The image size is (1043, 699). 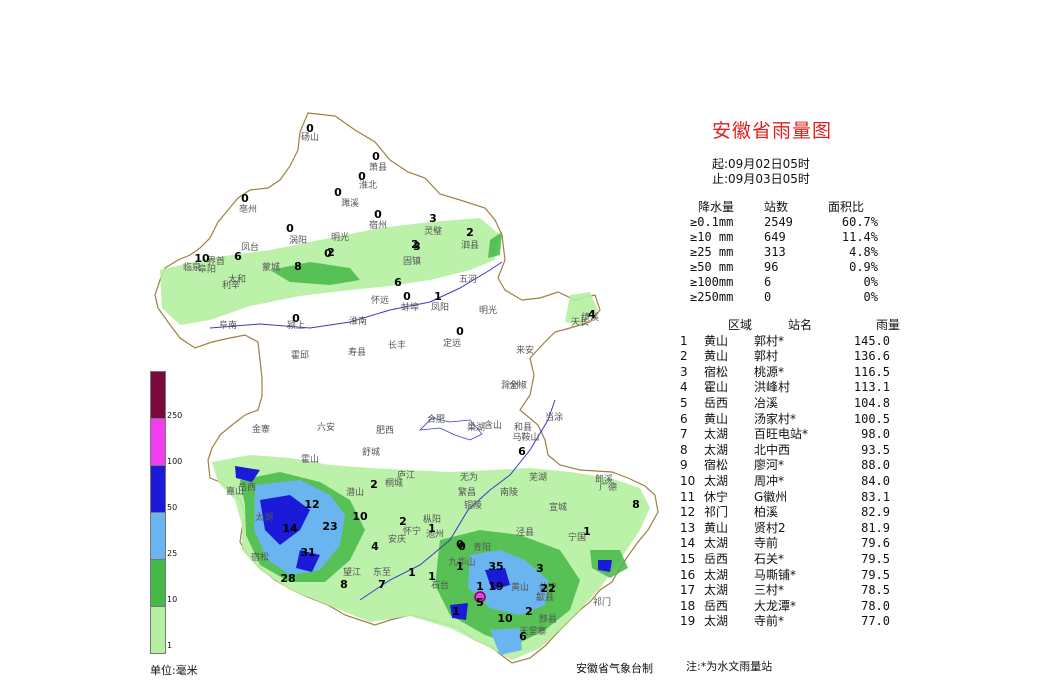 I want to click on ranking-station: 三村*, so click(x=769, y=590).